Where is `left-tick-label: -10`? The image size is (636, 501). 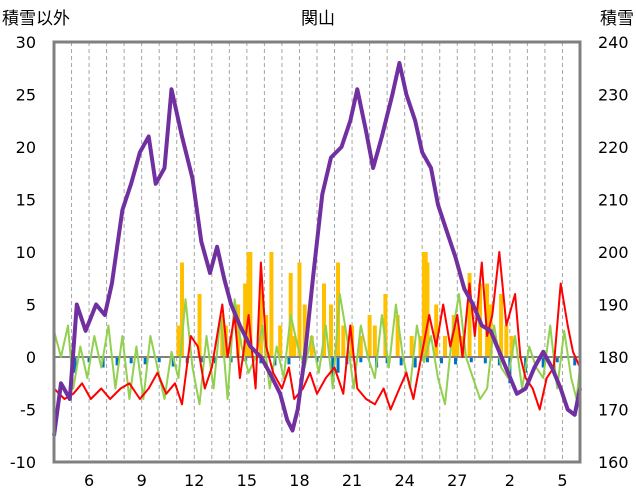
left-tick-label: -10 is located at coordinates (23, 462).